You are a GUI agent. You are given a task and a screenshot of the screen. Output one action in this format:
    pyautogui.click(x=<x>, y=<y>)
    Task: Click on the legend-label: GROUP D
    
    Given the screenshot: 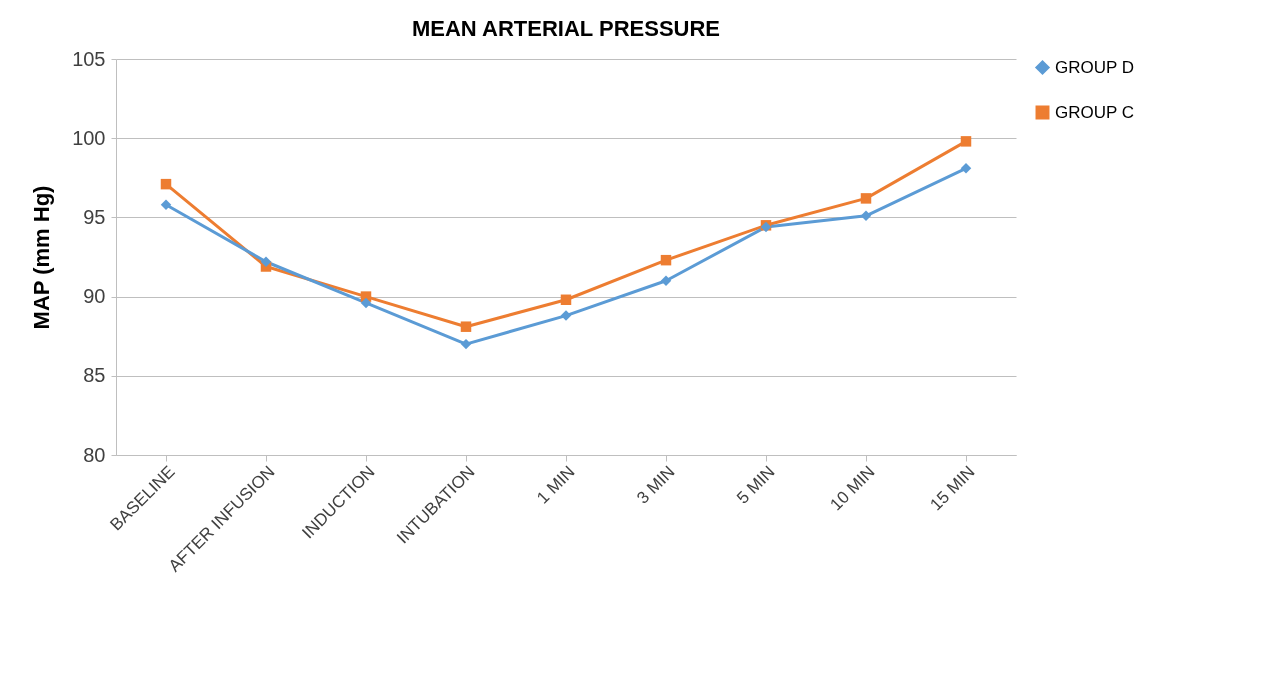 What is the action you would take?
    pyautogui.click(x=1095, y=67)
    